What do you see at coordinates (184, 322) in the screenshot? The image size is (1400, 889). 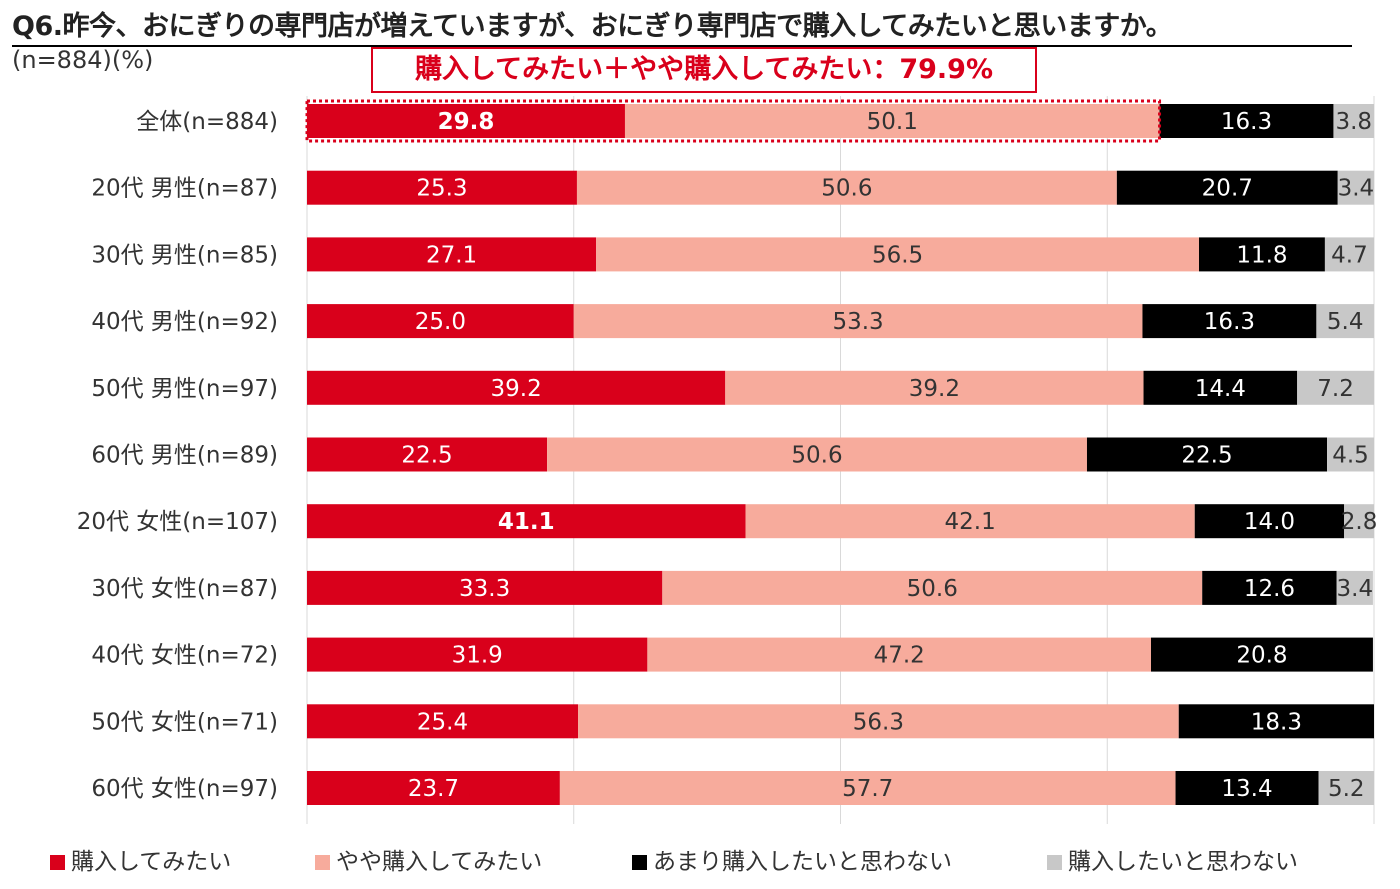 I see `row-label: 40代 男性(n=92)` at bounding box center [184, 322].